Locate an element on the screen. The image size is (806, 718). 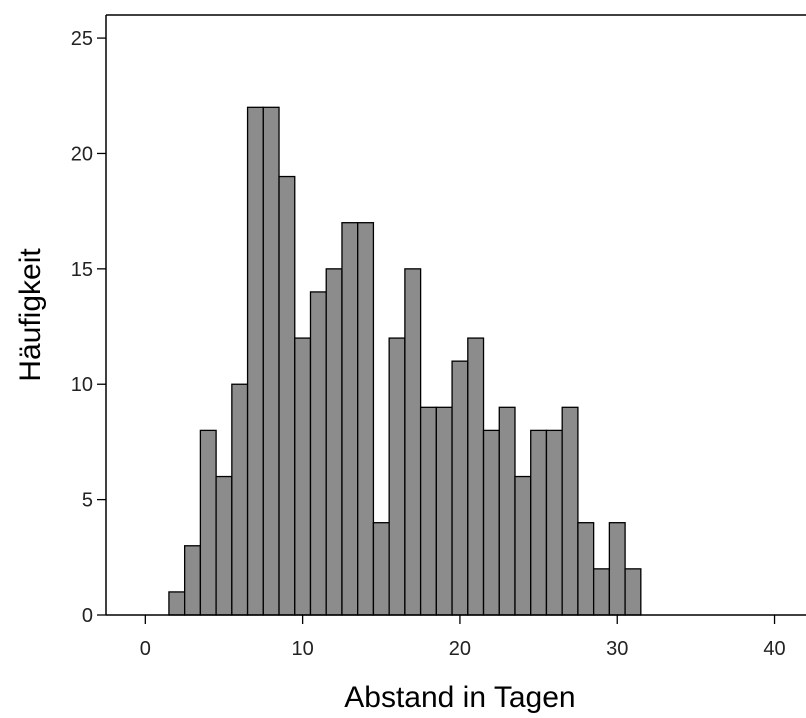
x-ticks: 0 10 20 30 40 is located at coordinates (463, 637).